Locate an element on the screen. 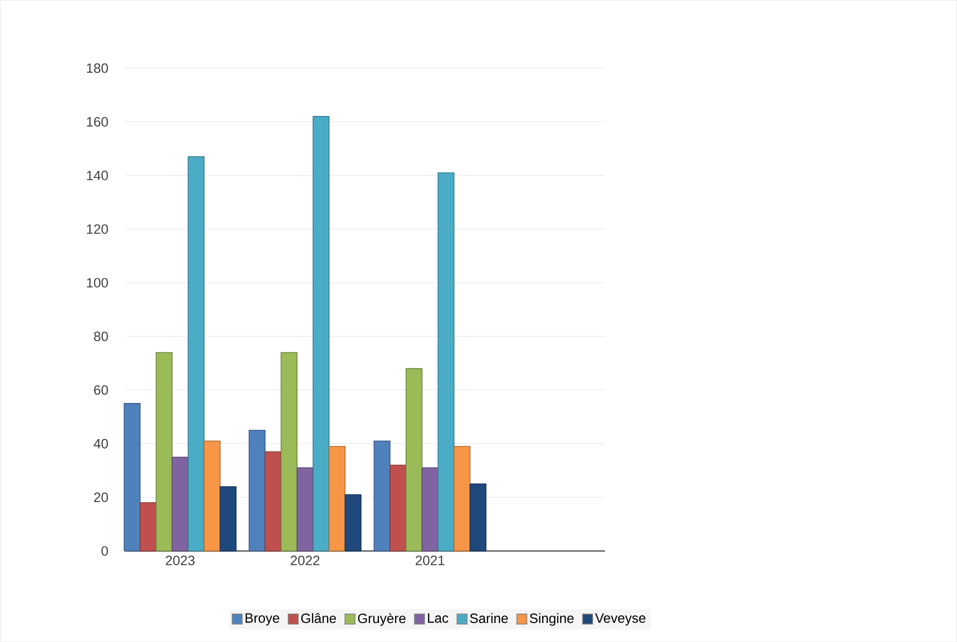 The height and width of the screenshot is (642, 957). y-tick-label: 140 is located at coordinates (97, 175).